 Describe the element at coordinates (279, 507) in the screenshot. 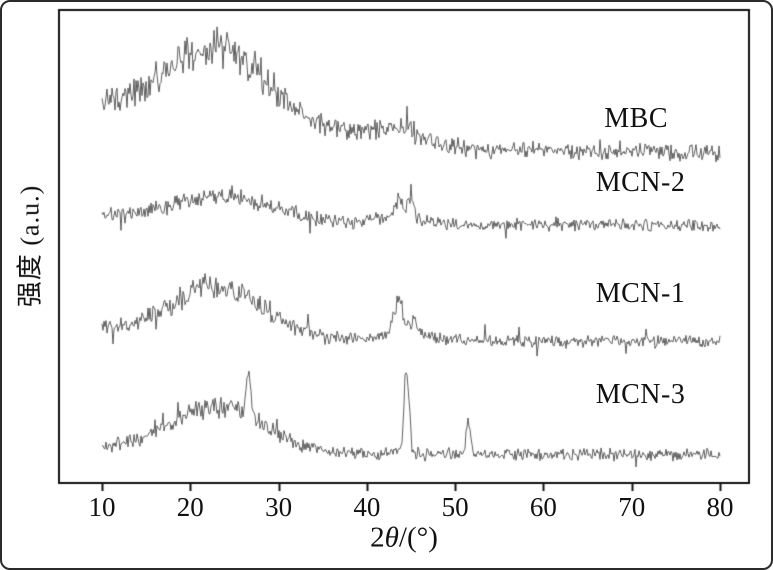

I see `x-tick-label-30: 30` at that location.